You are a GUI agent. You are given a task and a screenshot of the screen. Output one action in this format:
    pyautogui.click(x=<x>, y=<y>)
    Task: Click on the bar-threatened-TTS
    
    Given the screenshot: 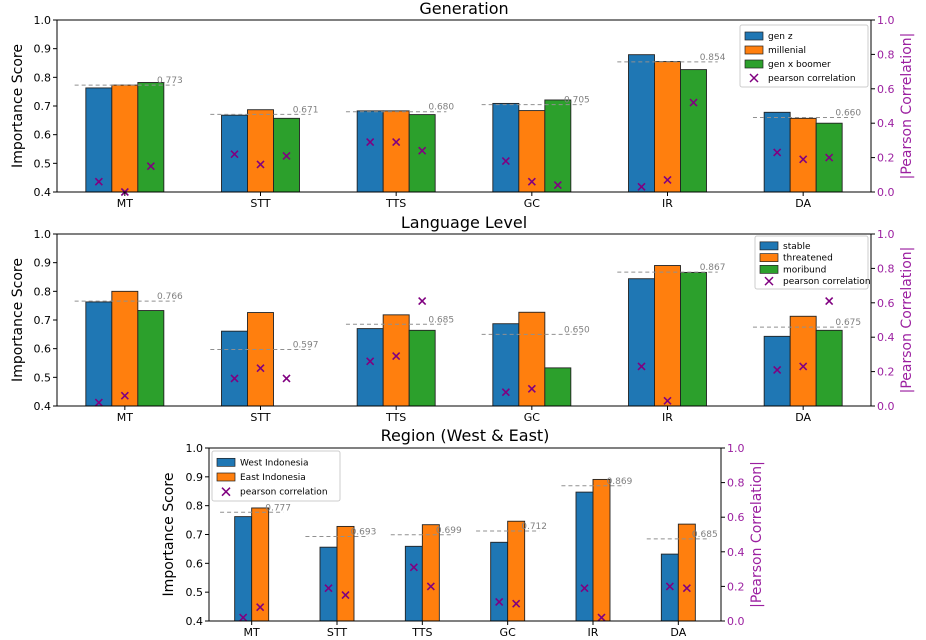 What is the action you would take?
    pyautogui.click(x=396, y=360)
    